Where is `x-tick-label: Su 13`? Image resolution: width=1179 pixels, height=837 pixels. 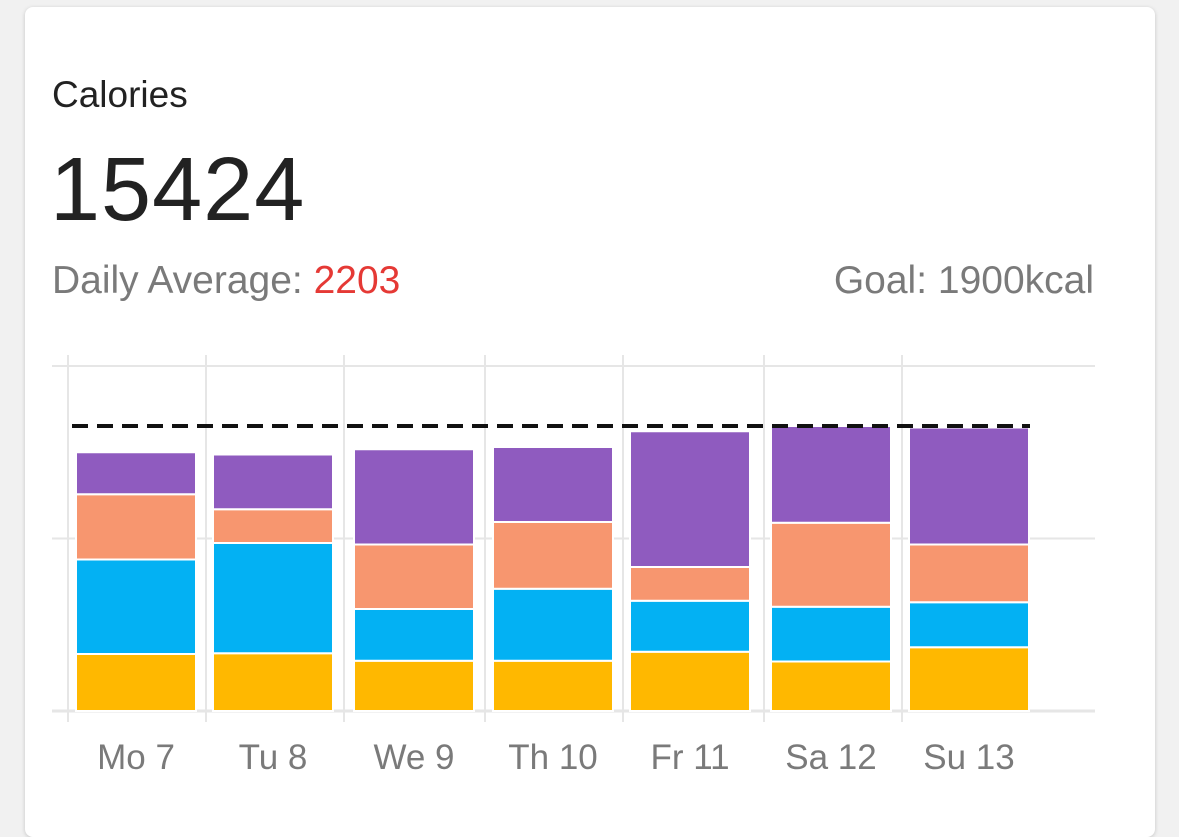
x-tick-label: Su 13 is located at coordinates (968, 757).